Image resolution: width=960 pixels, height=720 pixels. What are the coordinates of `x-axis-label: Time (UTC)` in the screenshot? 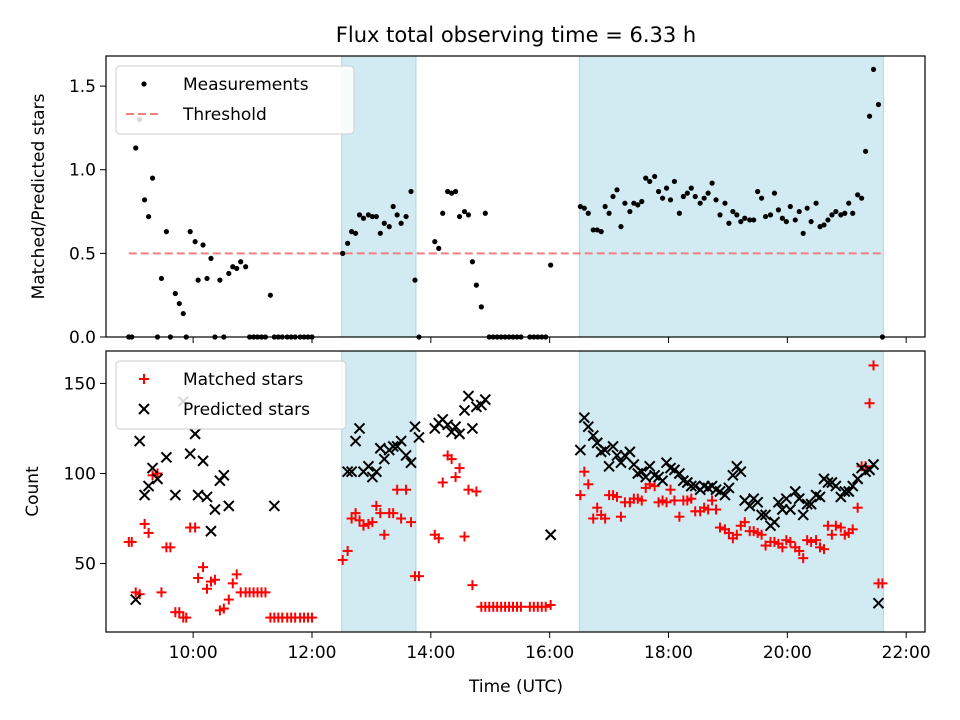 It's located at (515, 687).